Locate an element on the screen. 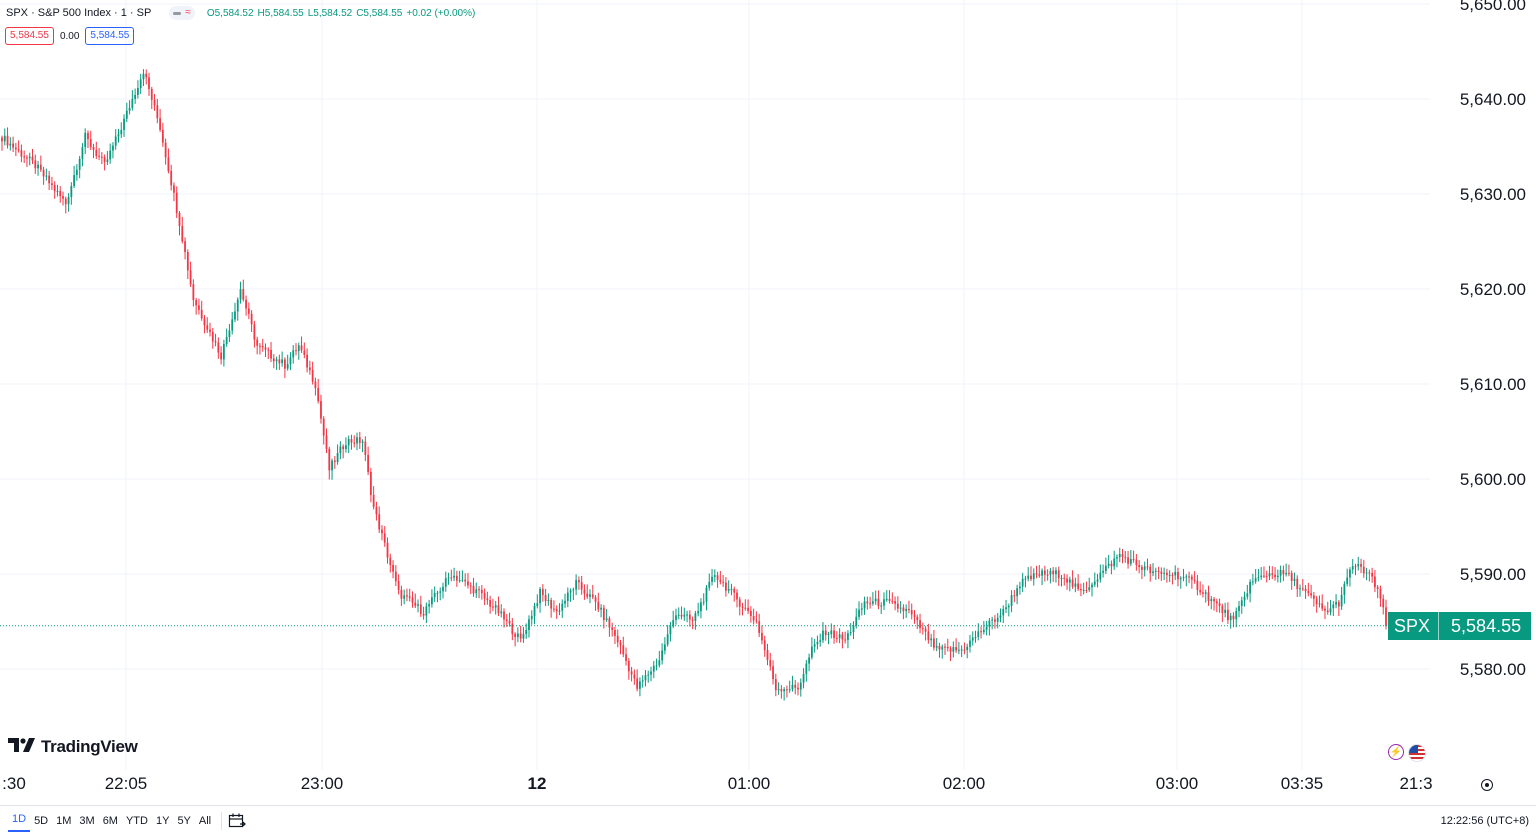  time-axis: :30 22:05 23:00 12 01:00 02:00 03:00 03:35 21:3 is located at coordinates (717, 783).